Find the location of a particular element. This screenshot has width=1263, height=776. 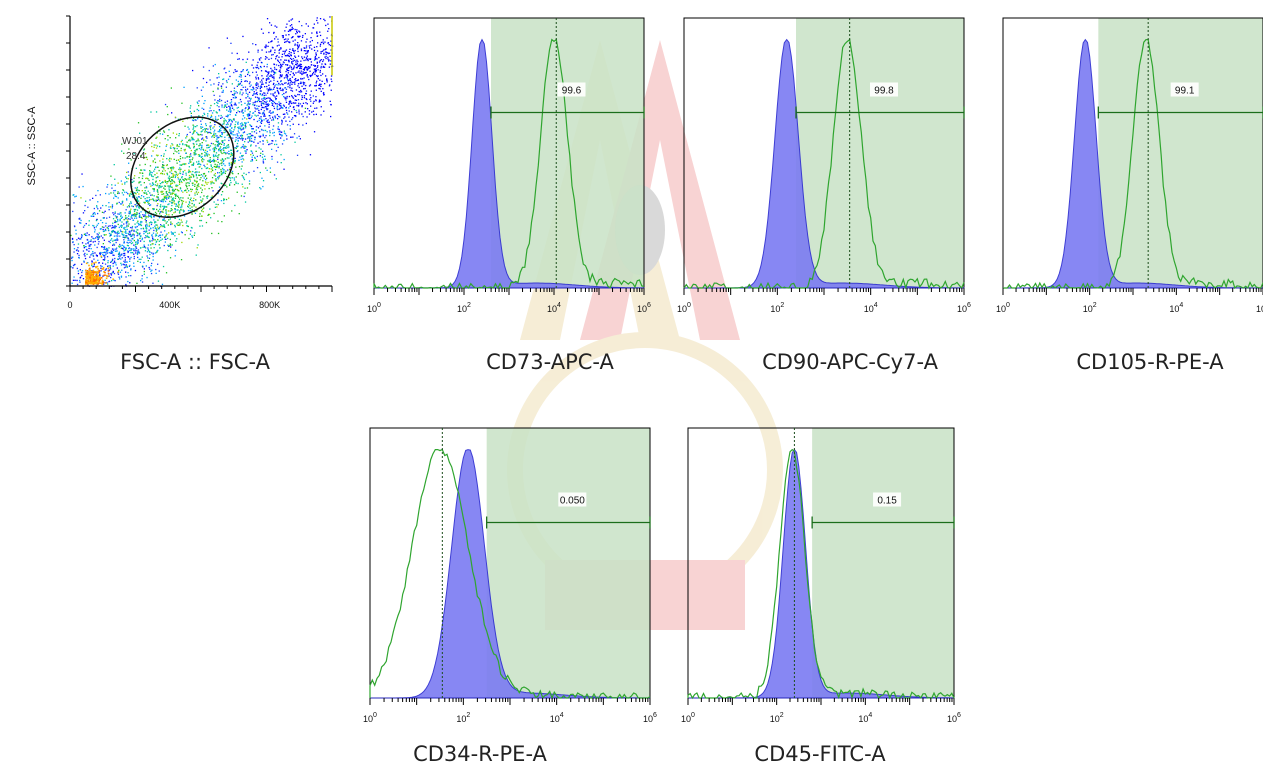

gate-label-bg is located at coordinates (887, 499).